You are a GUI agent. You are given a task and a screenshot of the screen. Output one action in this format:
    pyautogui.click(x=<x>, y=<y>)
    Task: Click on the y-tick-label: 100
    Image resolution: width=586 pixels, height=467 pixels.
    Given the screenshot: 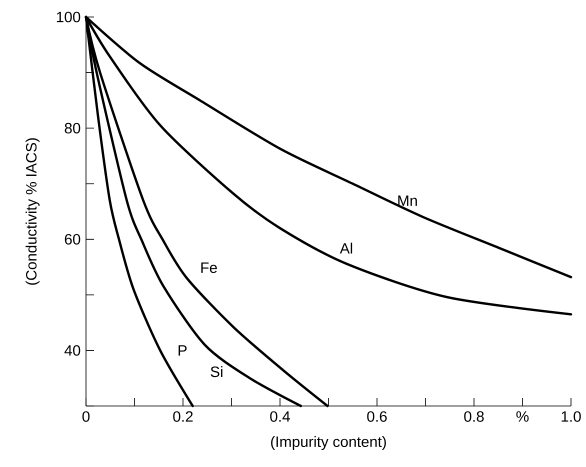 What is the action you would take?
    pyautogui.click(x=68, y=17)
    